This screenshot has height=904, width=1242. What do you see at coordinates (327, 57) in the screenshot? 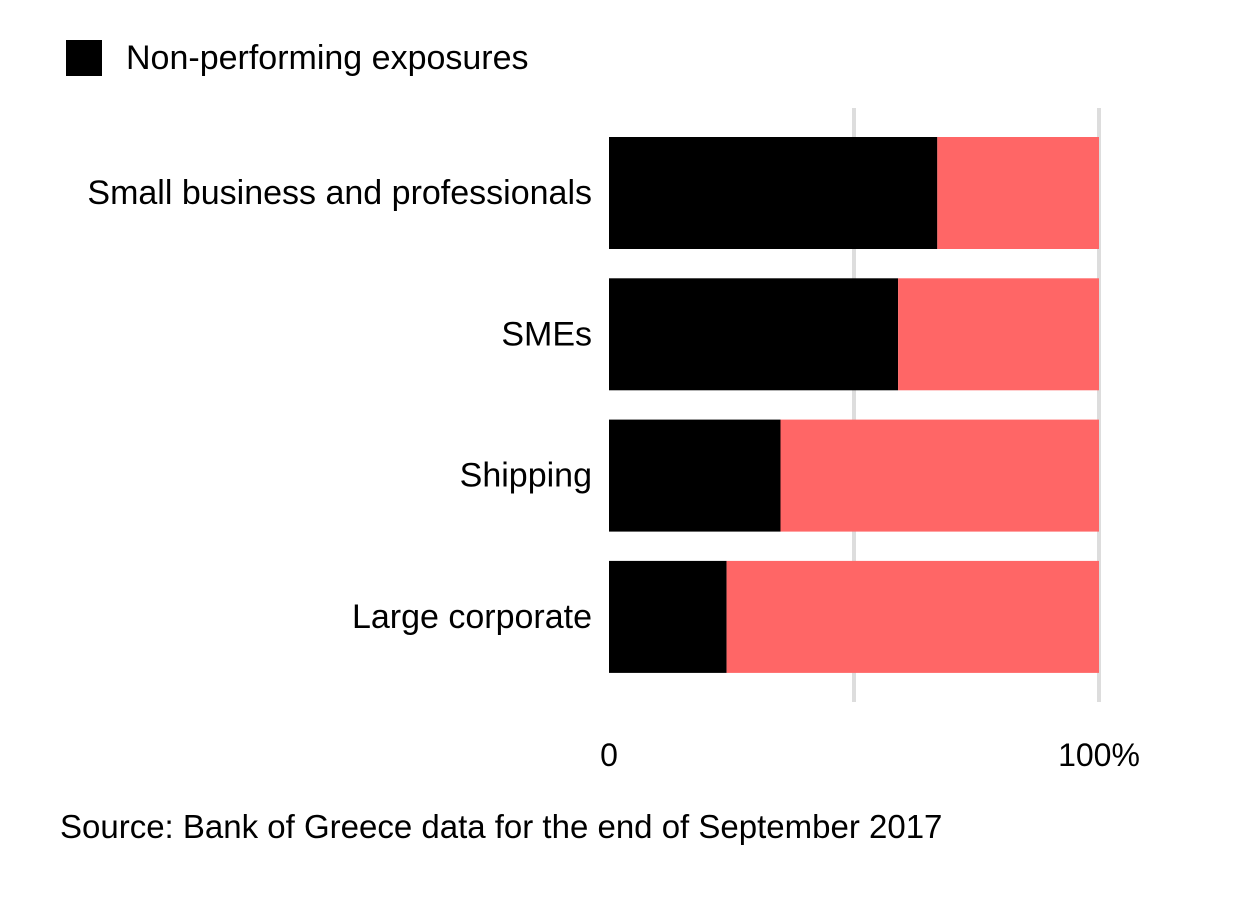
I see `legend-label-non-performing: Non-performing exposures` at bounding box center [327, 57].